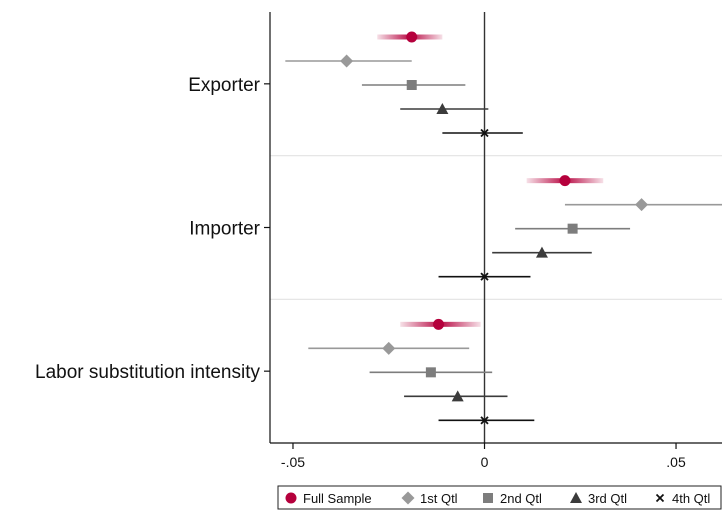 The image size is (722, 510). Describe the element at coordinates (485, 462) in the screenshot. I see `x-tick-label: 0` at that location.